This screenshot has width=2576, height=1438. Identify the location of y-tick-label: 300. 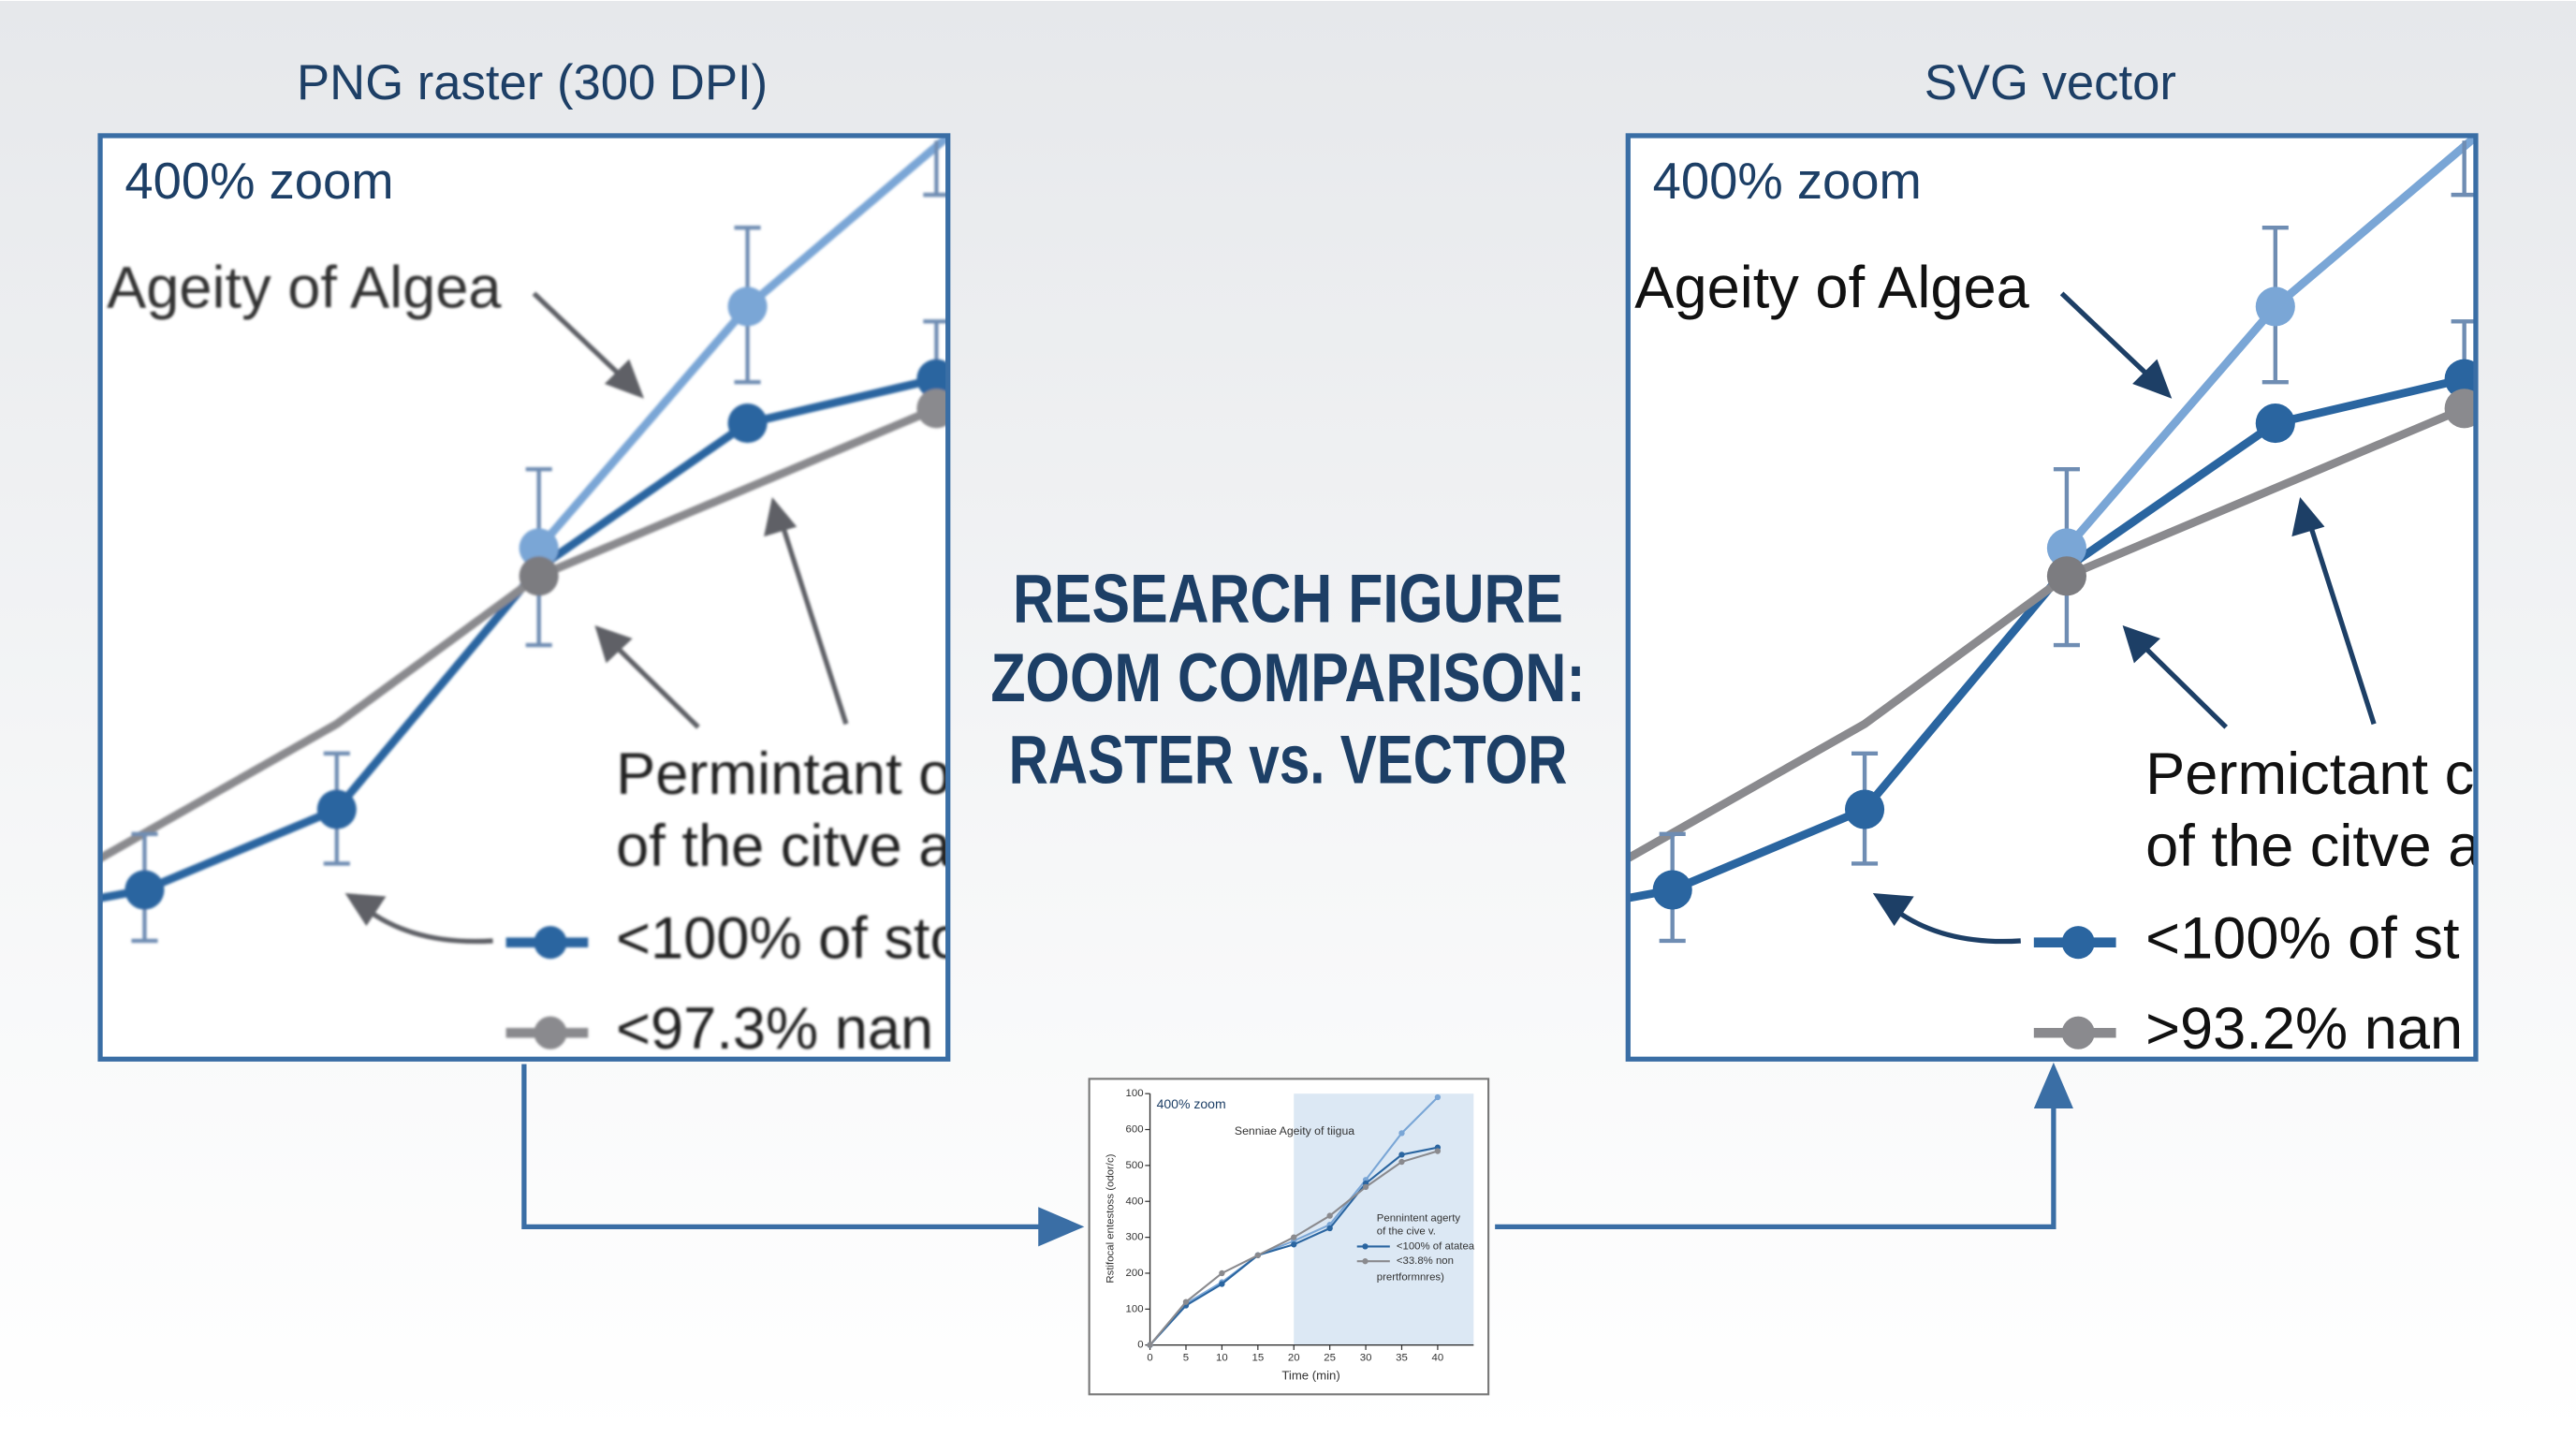
(1135, 1237).